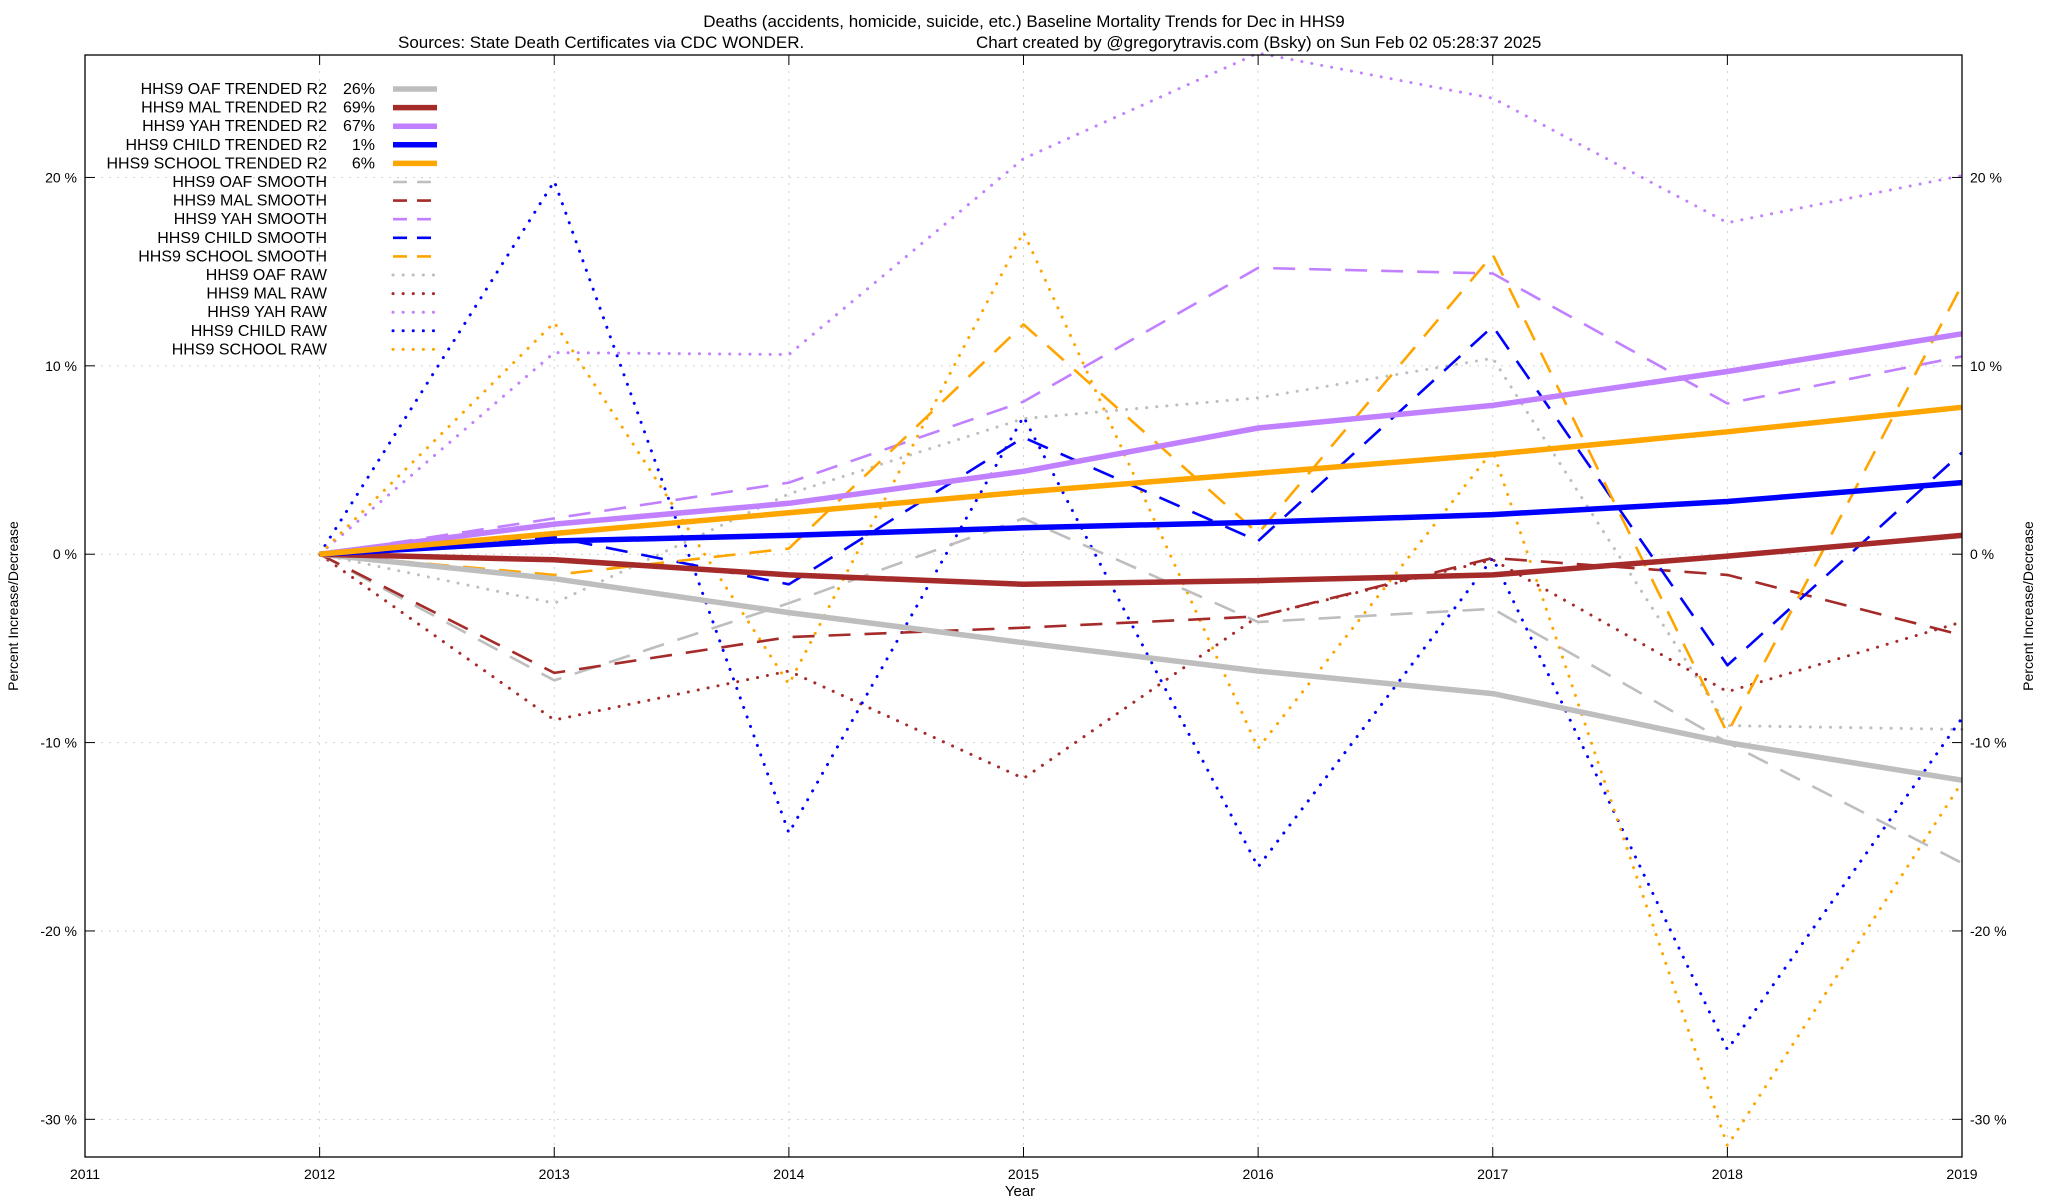 Image resolution: width=2048 pixels, height=1200 pixels. I want to click on legend-label-hhs9-mal-raw: HHS9 MAL RAW, so click(267, 294).